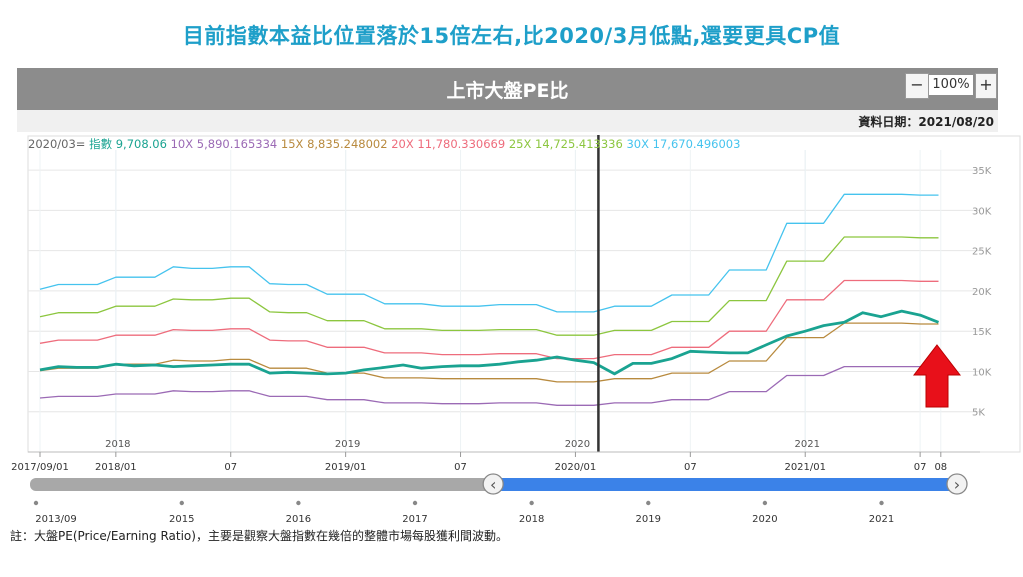  Describe the element at coordinates (489, 352) in the screenshot. I see `series-line-15X` at that location.